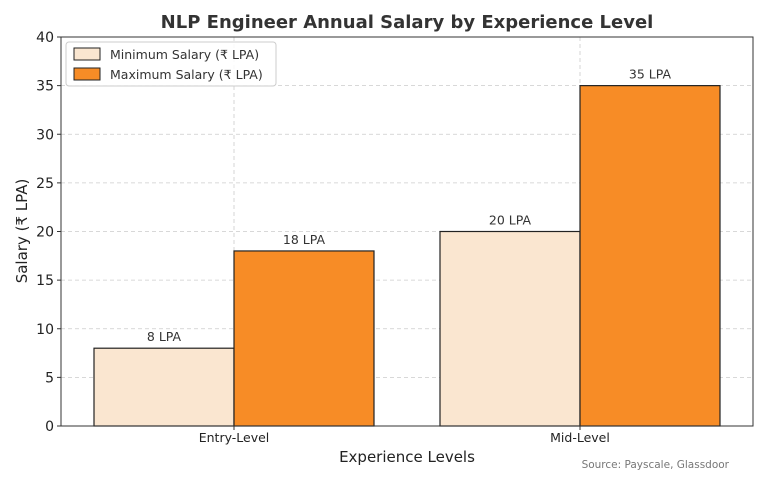  Describe the element at coordinates (45, 135) in the screenshot. I see `y-tick-label: 30` at that location.